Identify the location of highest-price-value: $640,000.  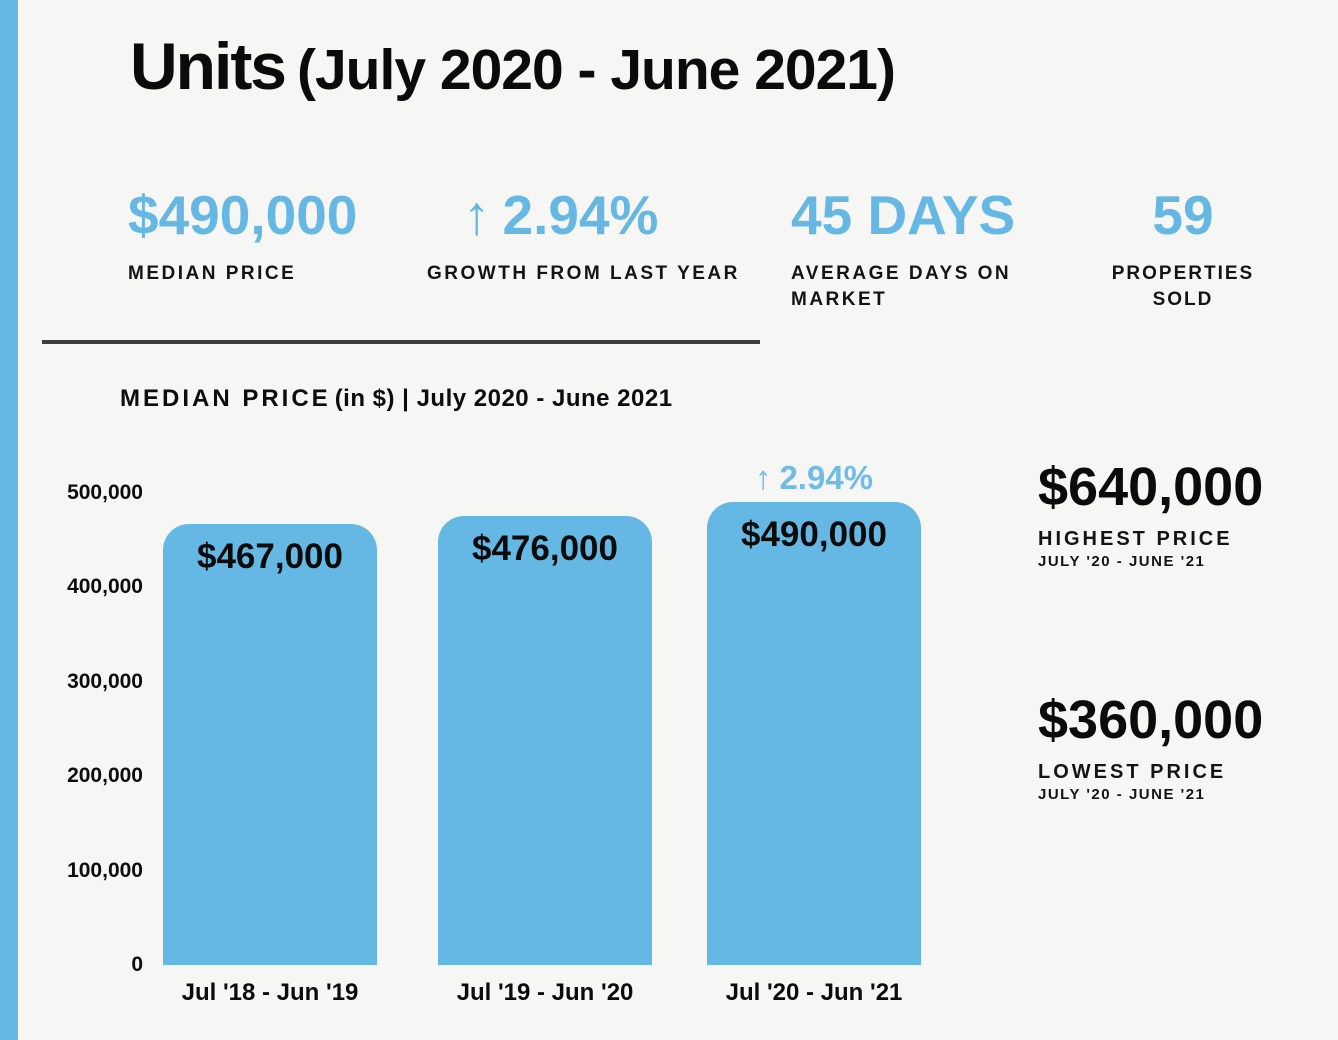
(1151, 487).